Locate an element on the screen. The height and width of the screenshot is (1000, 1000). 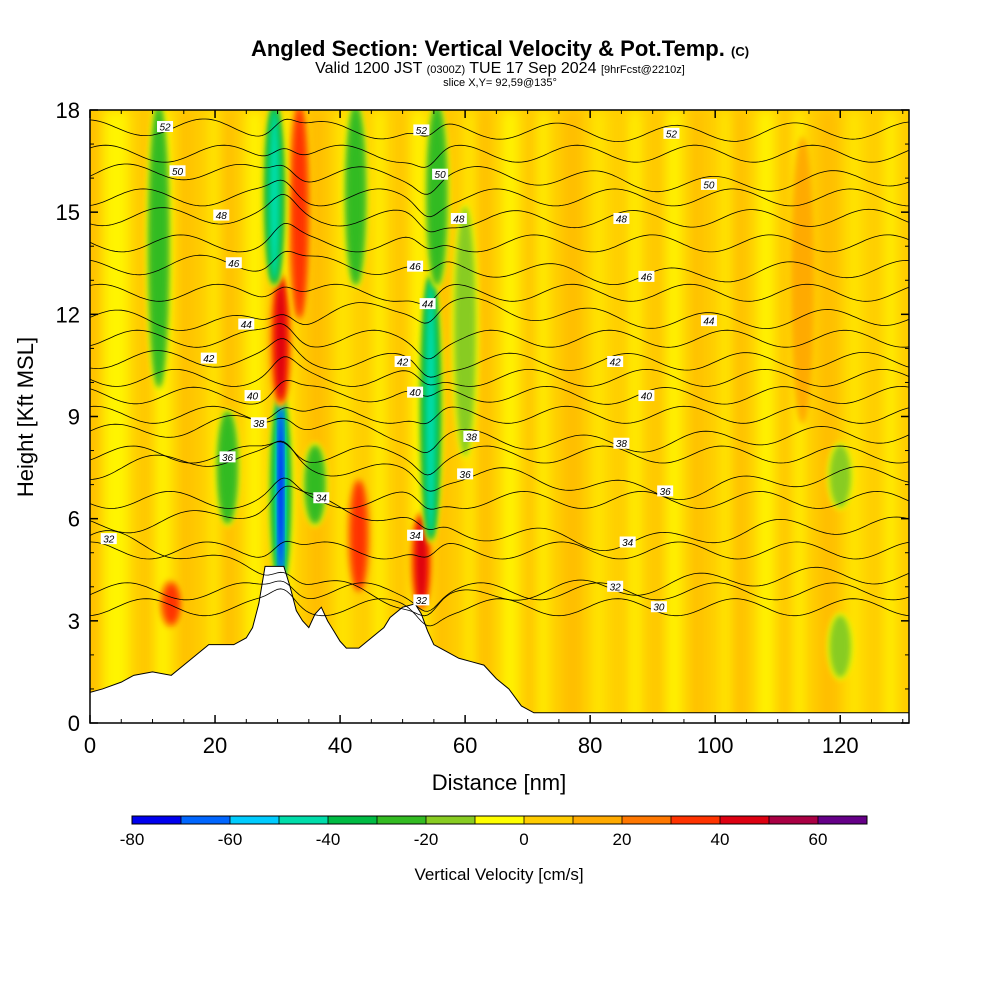
theta-label-text: 44 is located at coordinates (428, 305).